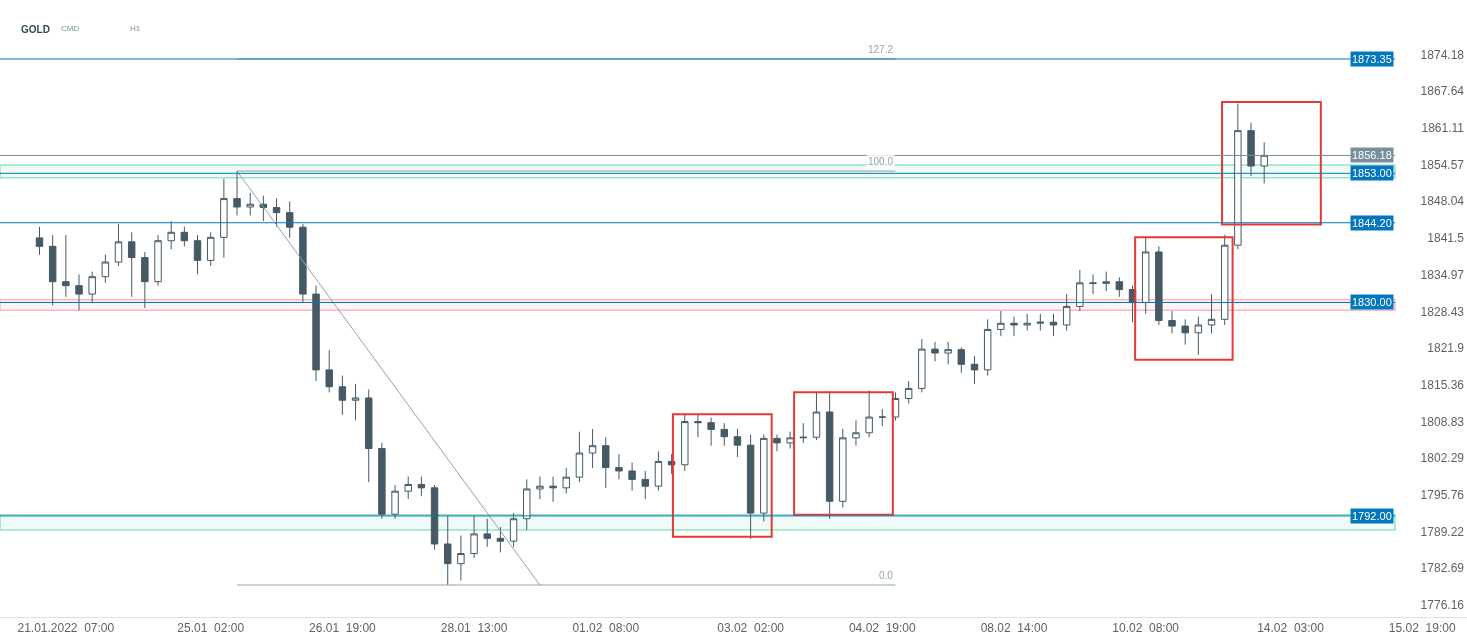 This screenshot has width=1467, height=642. Describe the element at coordinates (1146, 628) in the screenshot. I see `x-tick-label: 10.02 08:00` at that location.